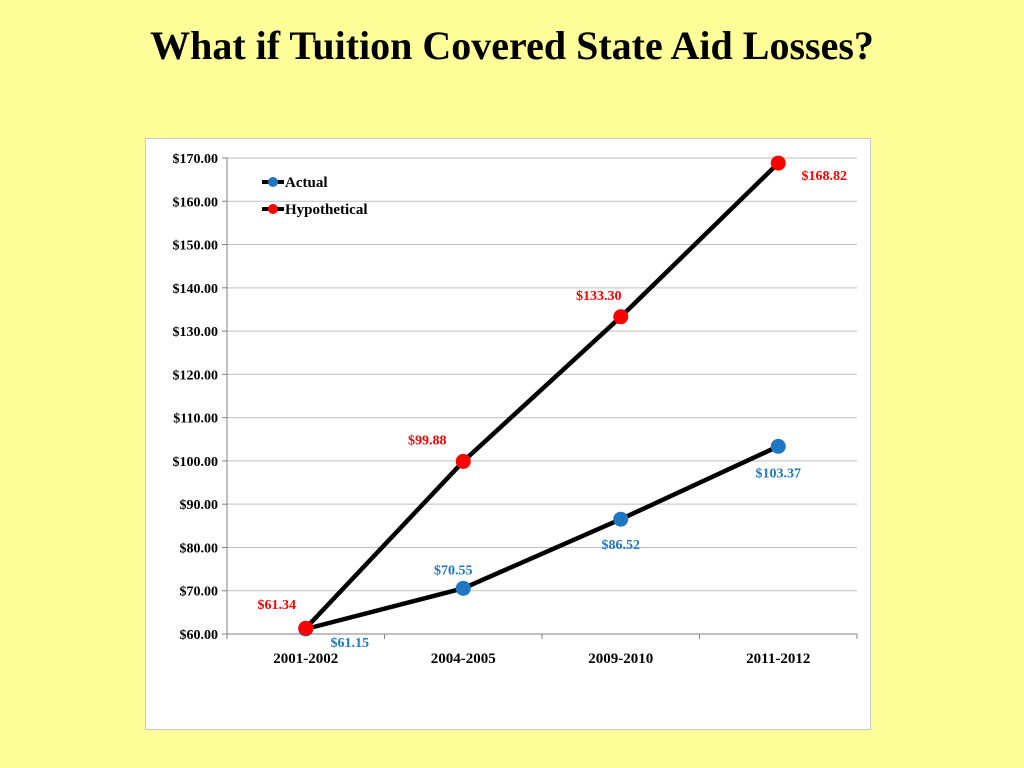  I want to click on y-tick-label: $100.00, so click(196, 462).